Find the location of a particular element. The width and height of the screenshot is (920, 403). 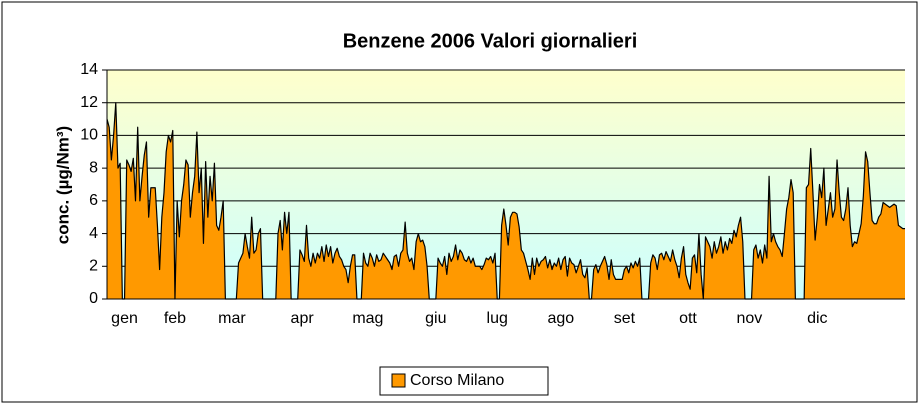

x-tick-label: lug is located at coordinates (497, 318).